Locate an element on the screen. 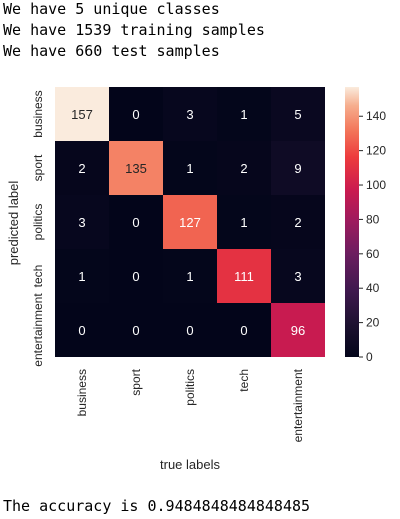 The image size is (400, 519). colorbar is located at coordinates (352, 222).